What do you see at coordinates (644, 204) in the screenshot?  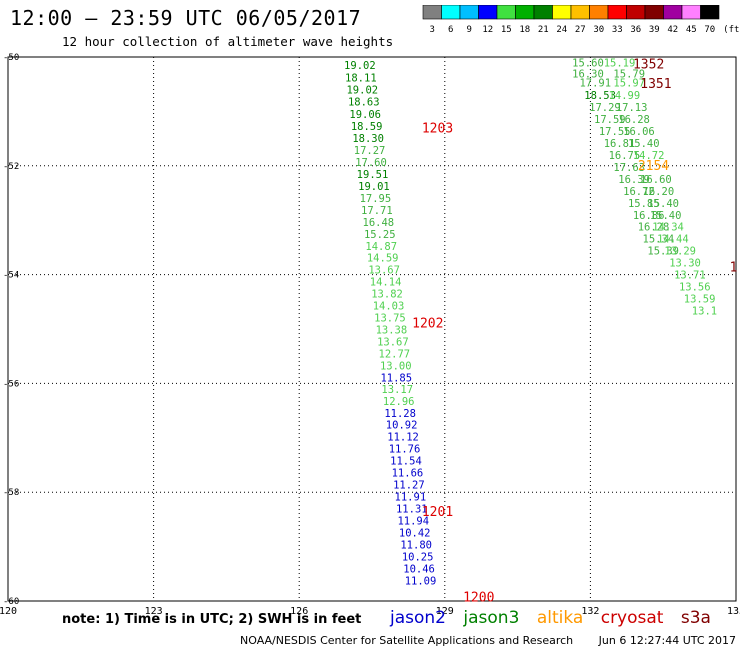 I see `swh-value-jason3-east: 15.85` at bounding box center [644, 204].